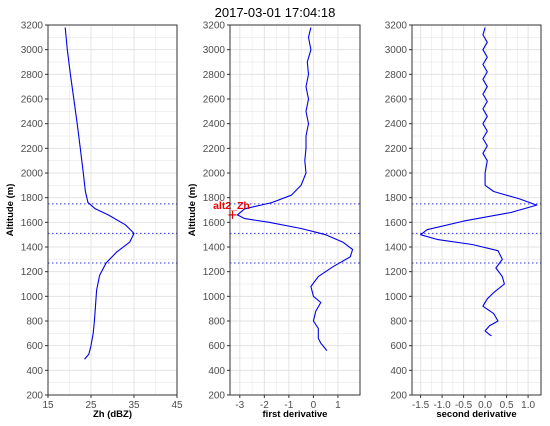  What do you see at coordinates (421, 405) in the screenshot?
I see `x-tick-label: -1.5` at bounding box center [421, 405].